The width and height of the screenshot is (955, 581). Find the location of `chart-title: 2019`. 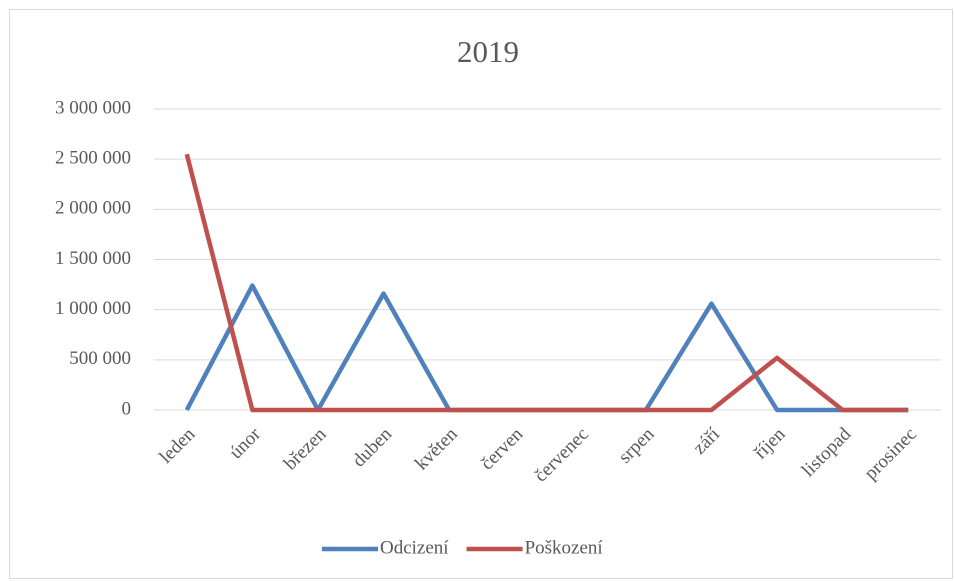

chart-title: 2019 is located at coordinates (488, 51).